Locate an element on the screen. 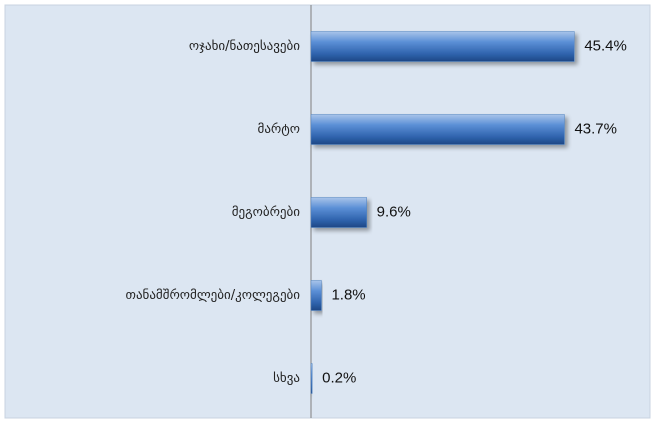 The height and width of the screenshot is (425, 657). value-label: 45.4% is located at coordinates (605, 45).